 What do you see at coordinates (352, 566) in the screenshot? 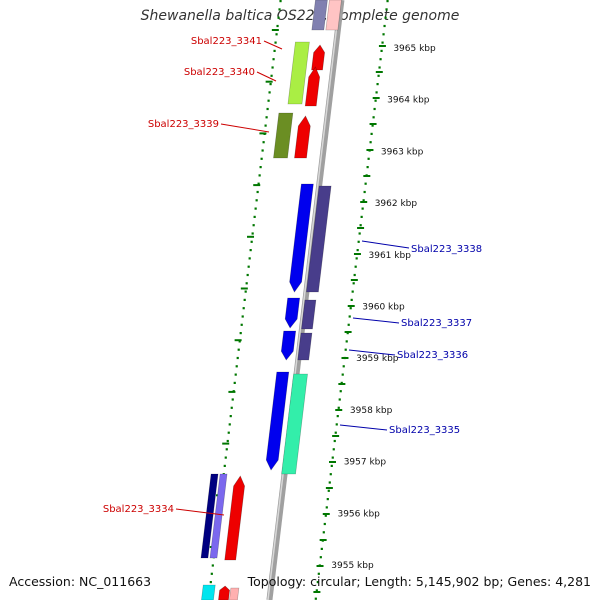
I see `kbp-label: 3955 kbp` at bounding box center [352, 566].